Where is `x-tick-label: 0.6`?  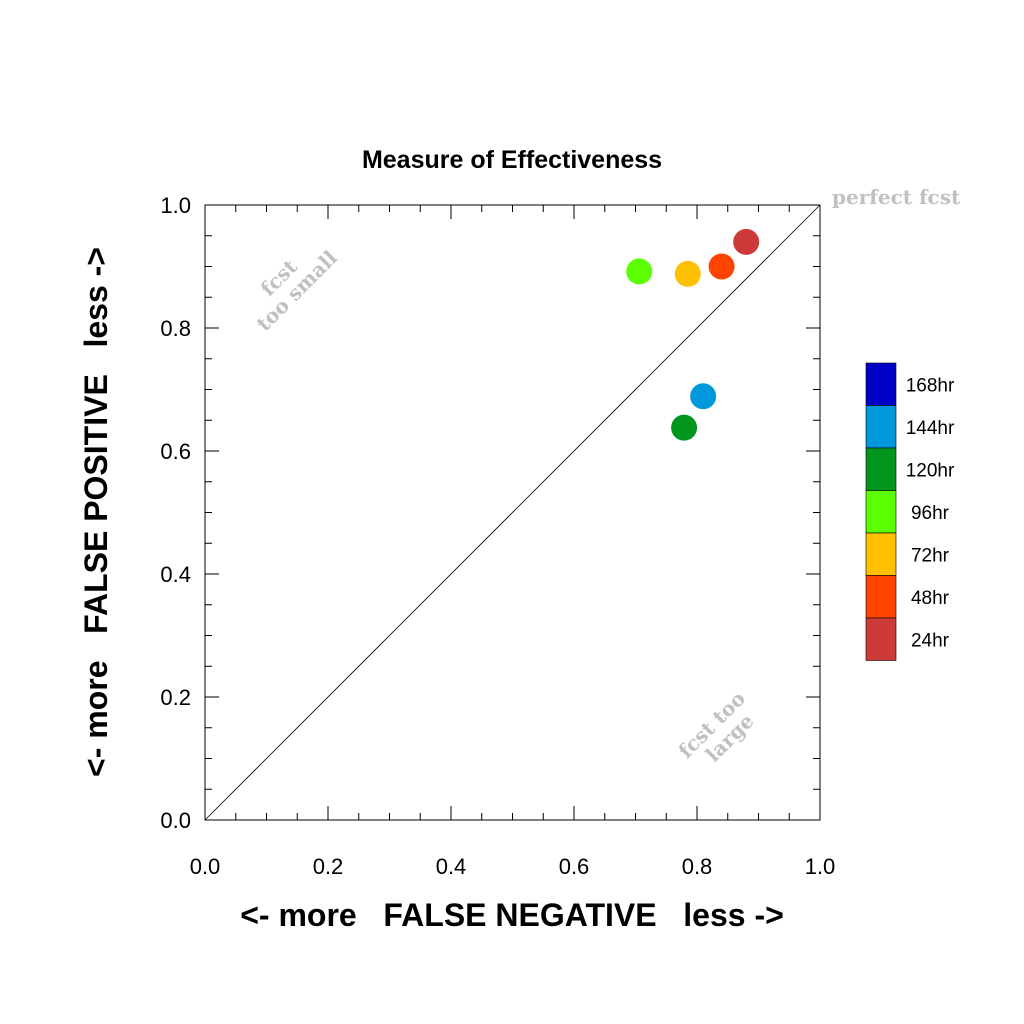
x-tick-label: 0.6 is located at coordinates (574, 866).